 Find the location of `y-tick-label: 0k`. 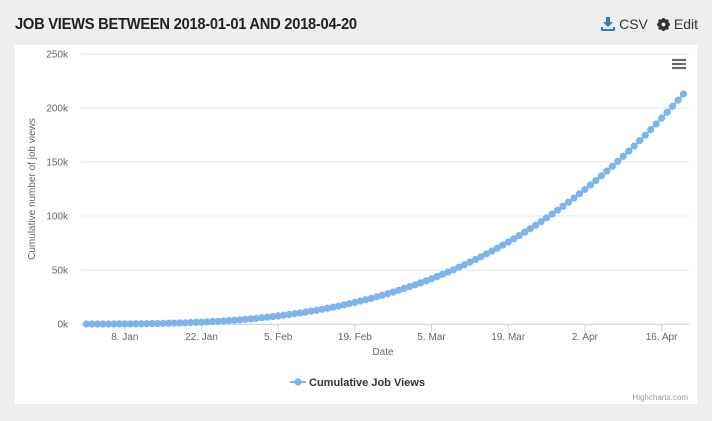

y-tick-label: 0k is located at coordinates (63, 325).